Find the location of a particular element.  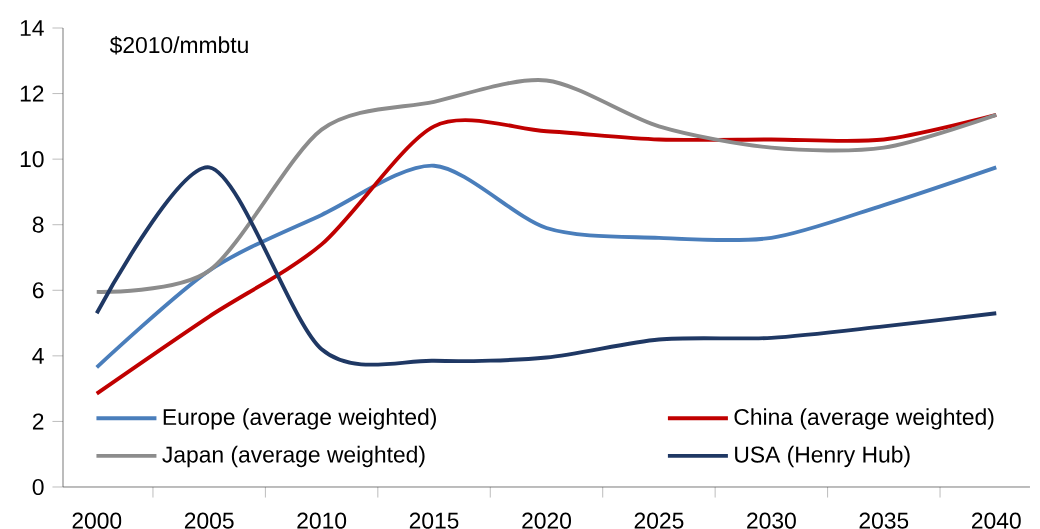

x-tick-label: 2035 is located at coordinates (884, 520).